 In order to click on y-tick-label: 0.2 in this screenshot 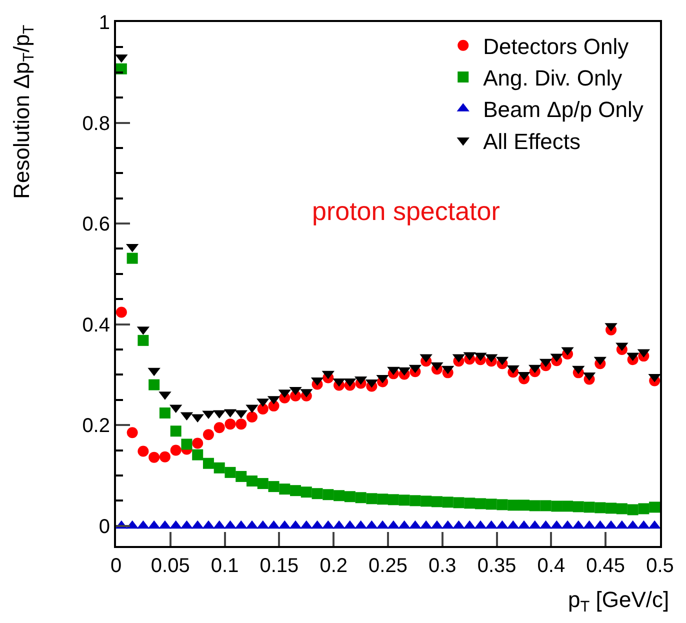, I will do `click(96, 426)`.